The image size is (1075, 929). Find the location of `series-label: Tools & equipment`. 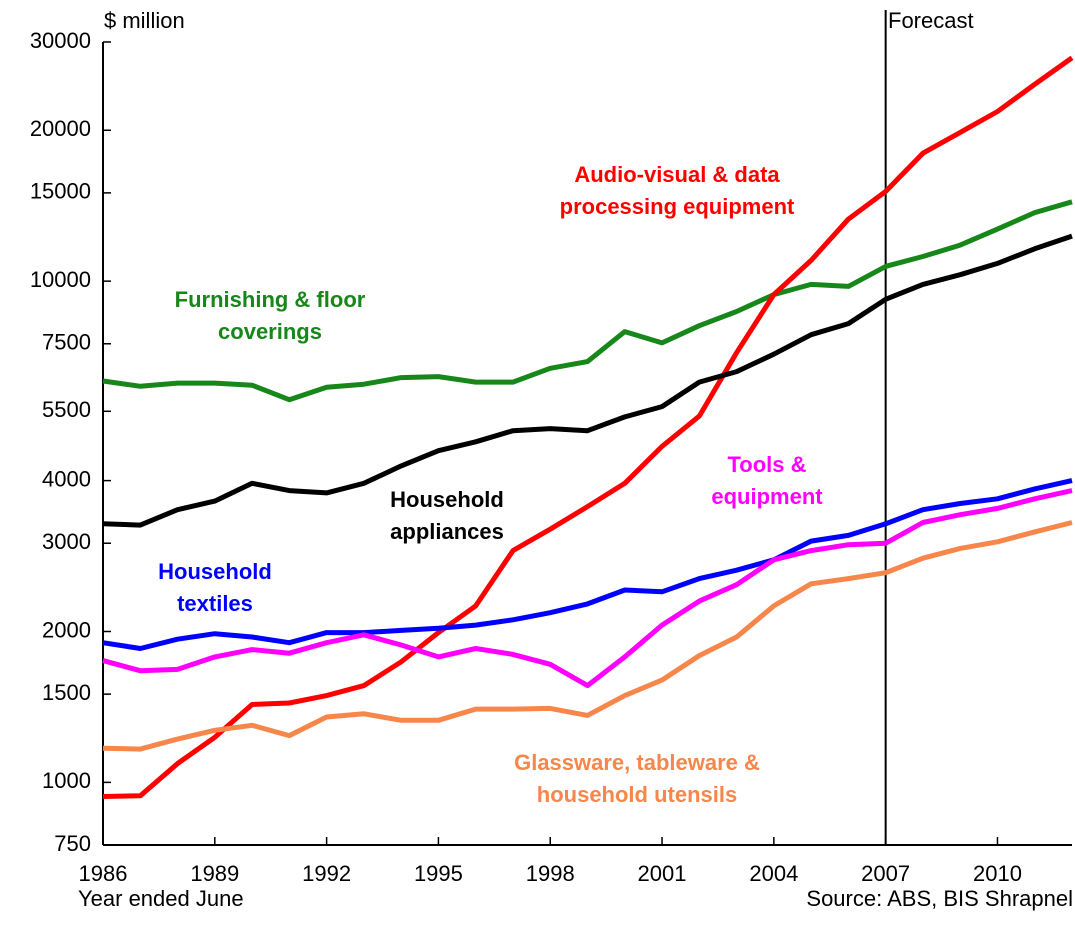

series-label: Tools & equipment is located at coordinates (767, 480).